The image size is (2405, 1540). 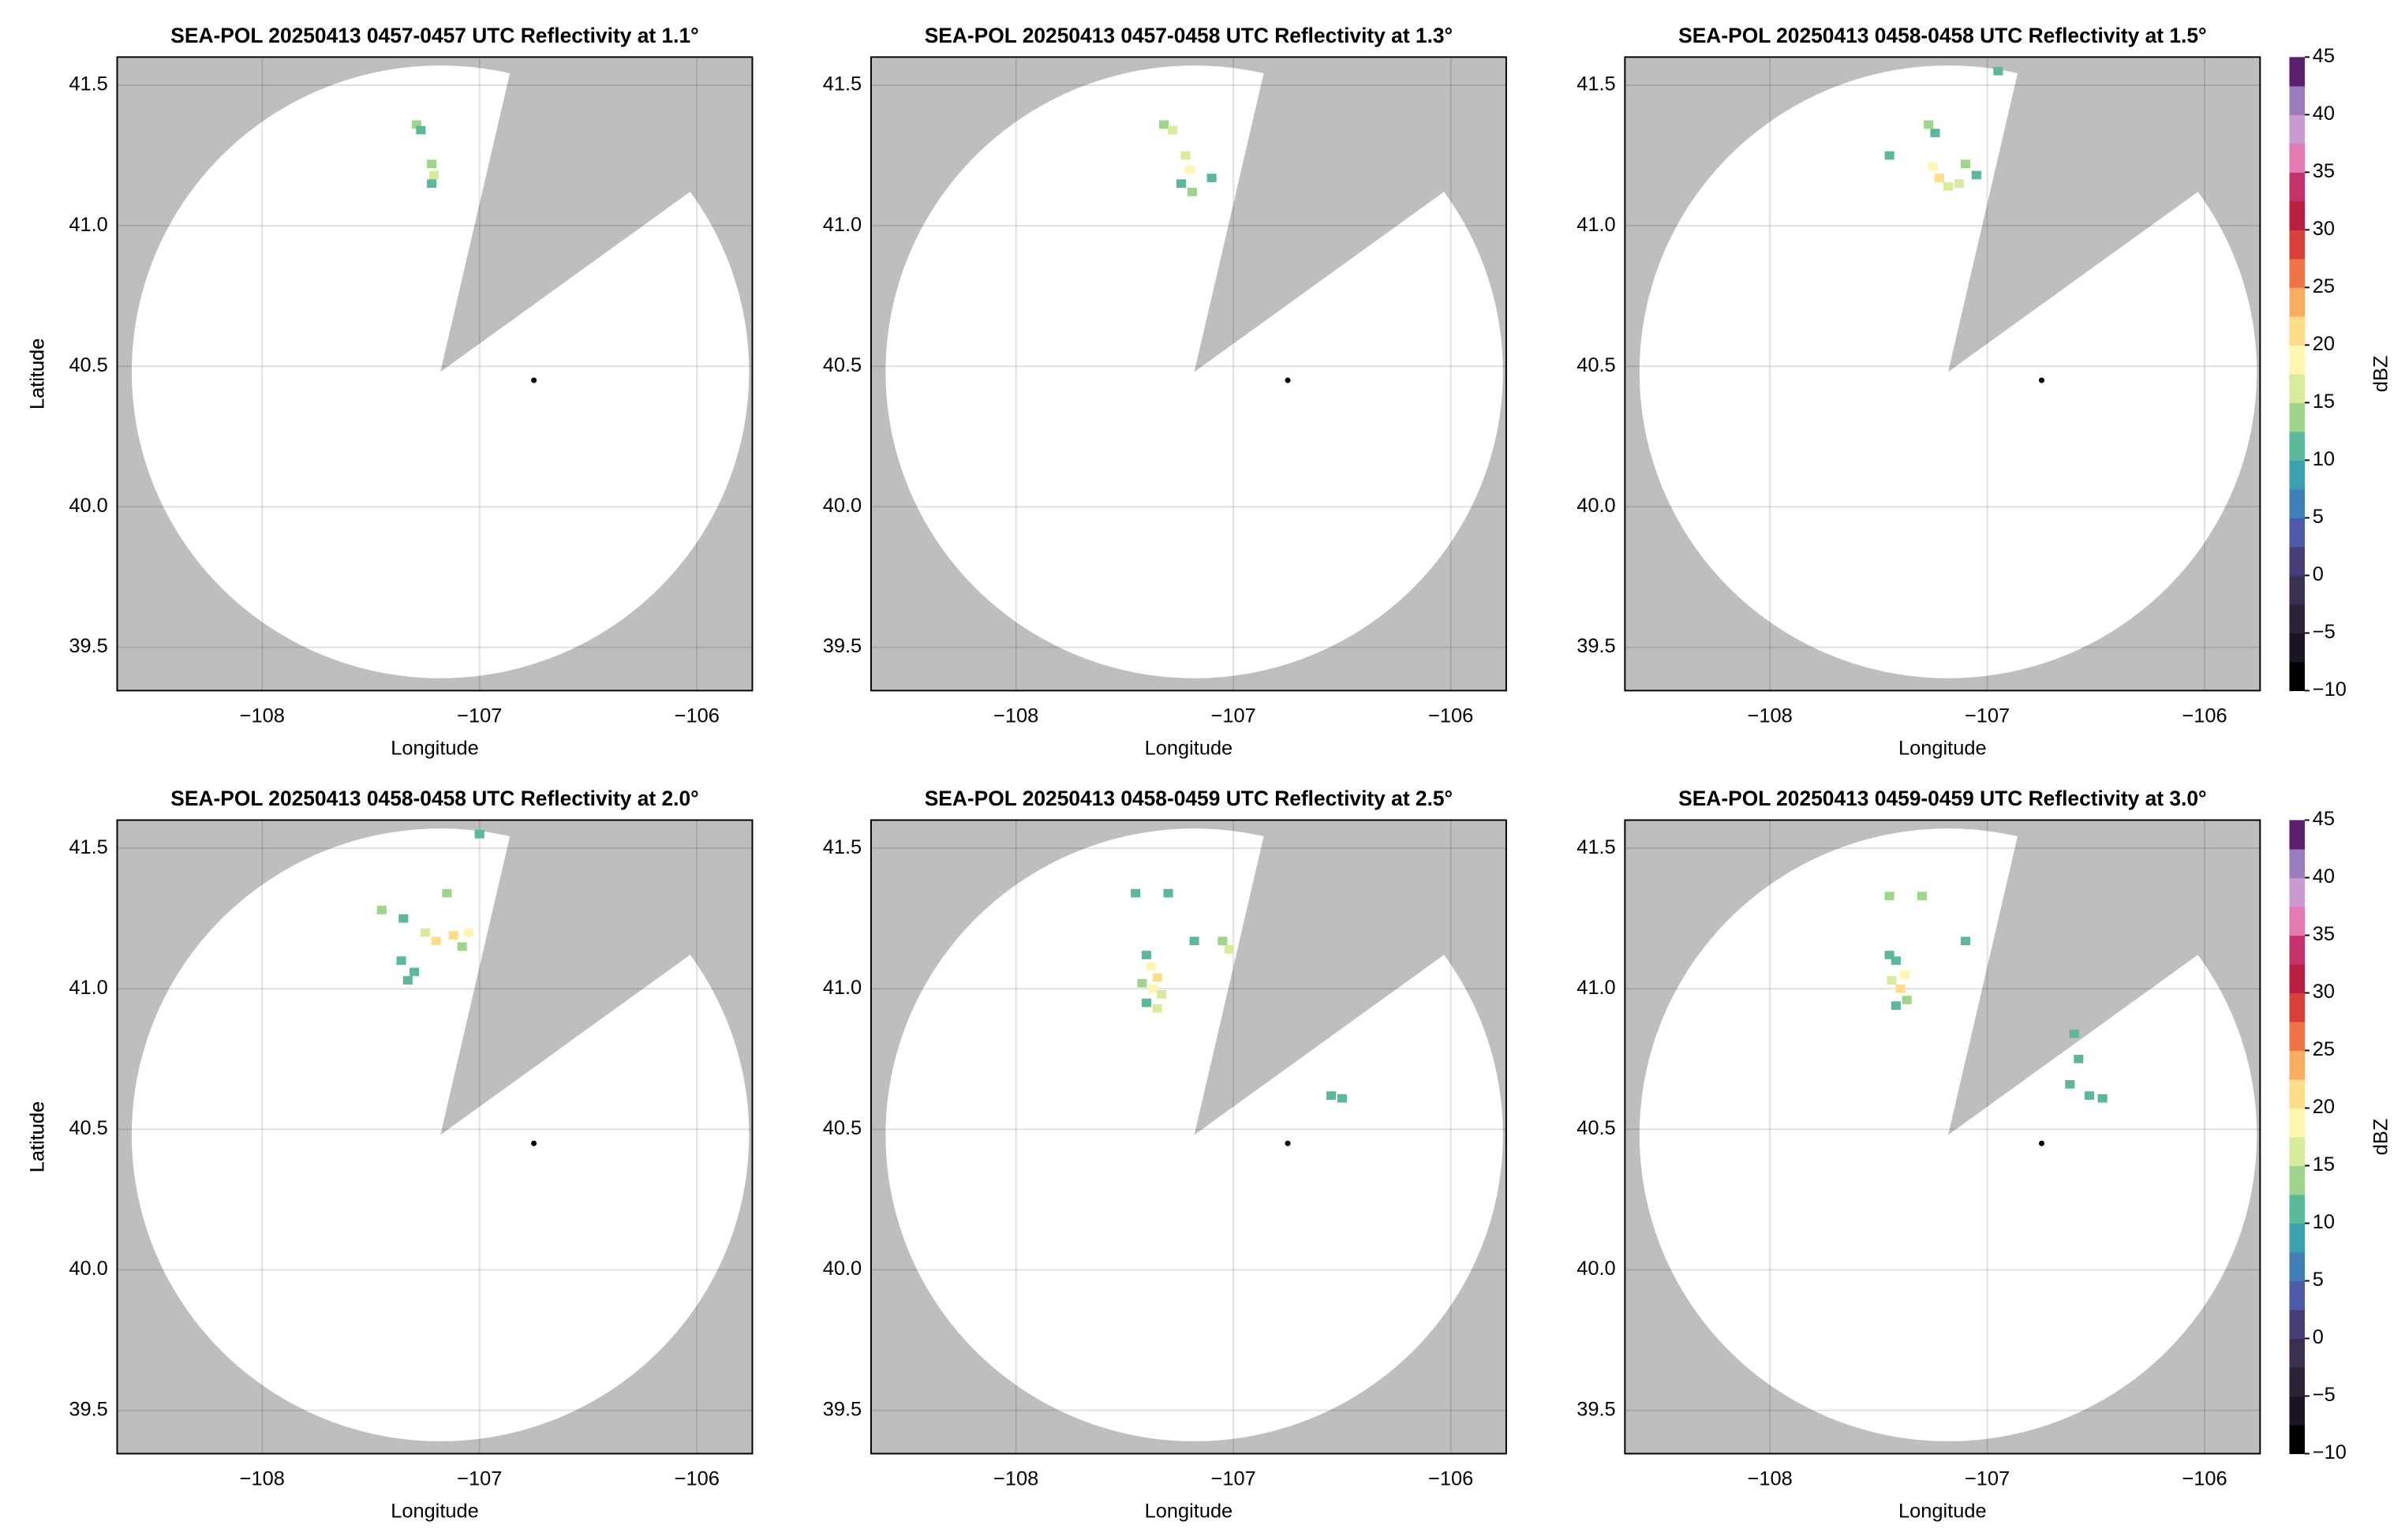 I want to click on y-tick-label: 40.5, so click(x=88, y=1128).